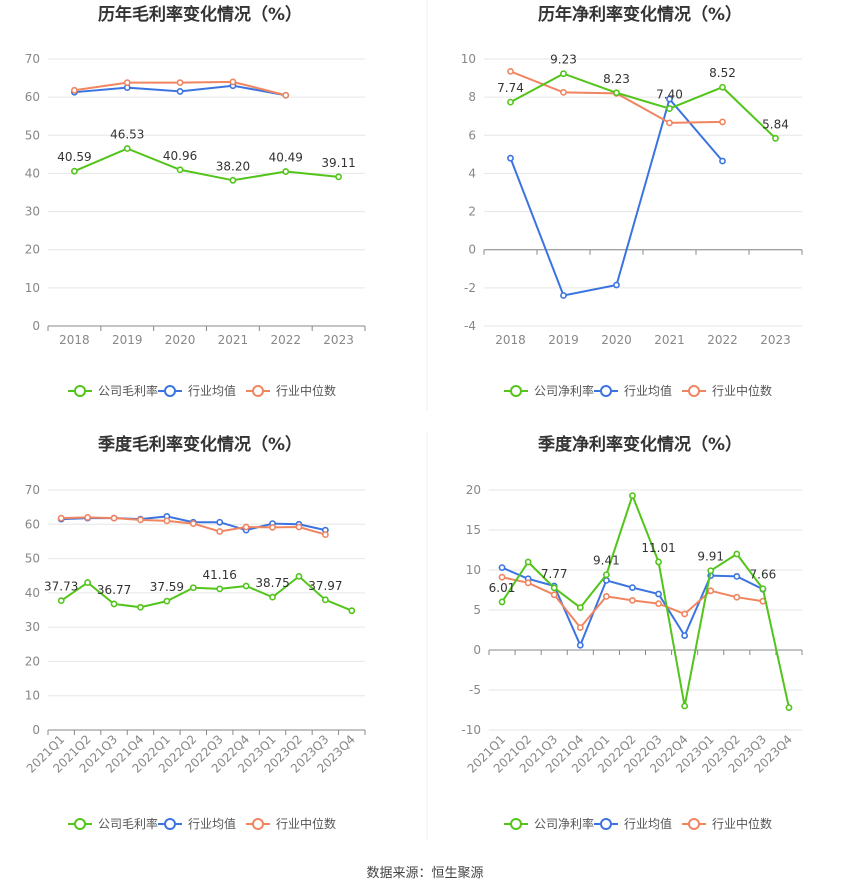 The image size is (850, 891). What do you see at coordinates (564, 390) in the screenshot?
I see `legend-label: 公司净利率` at bounding box center [564, 390].